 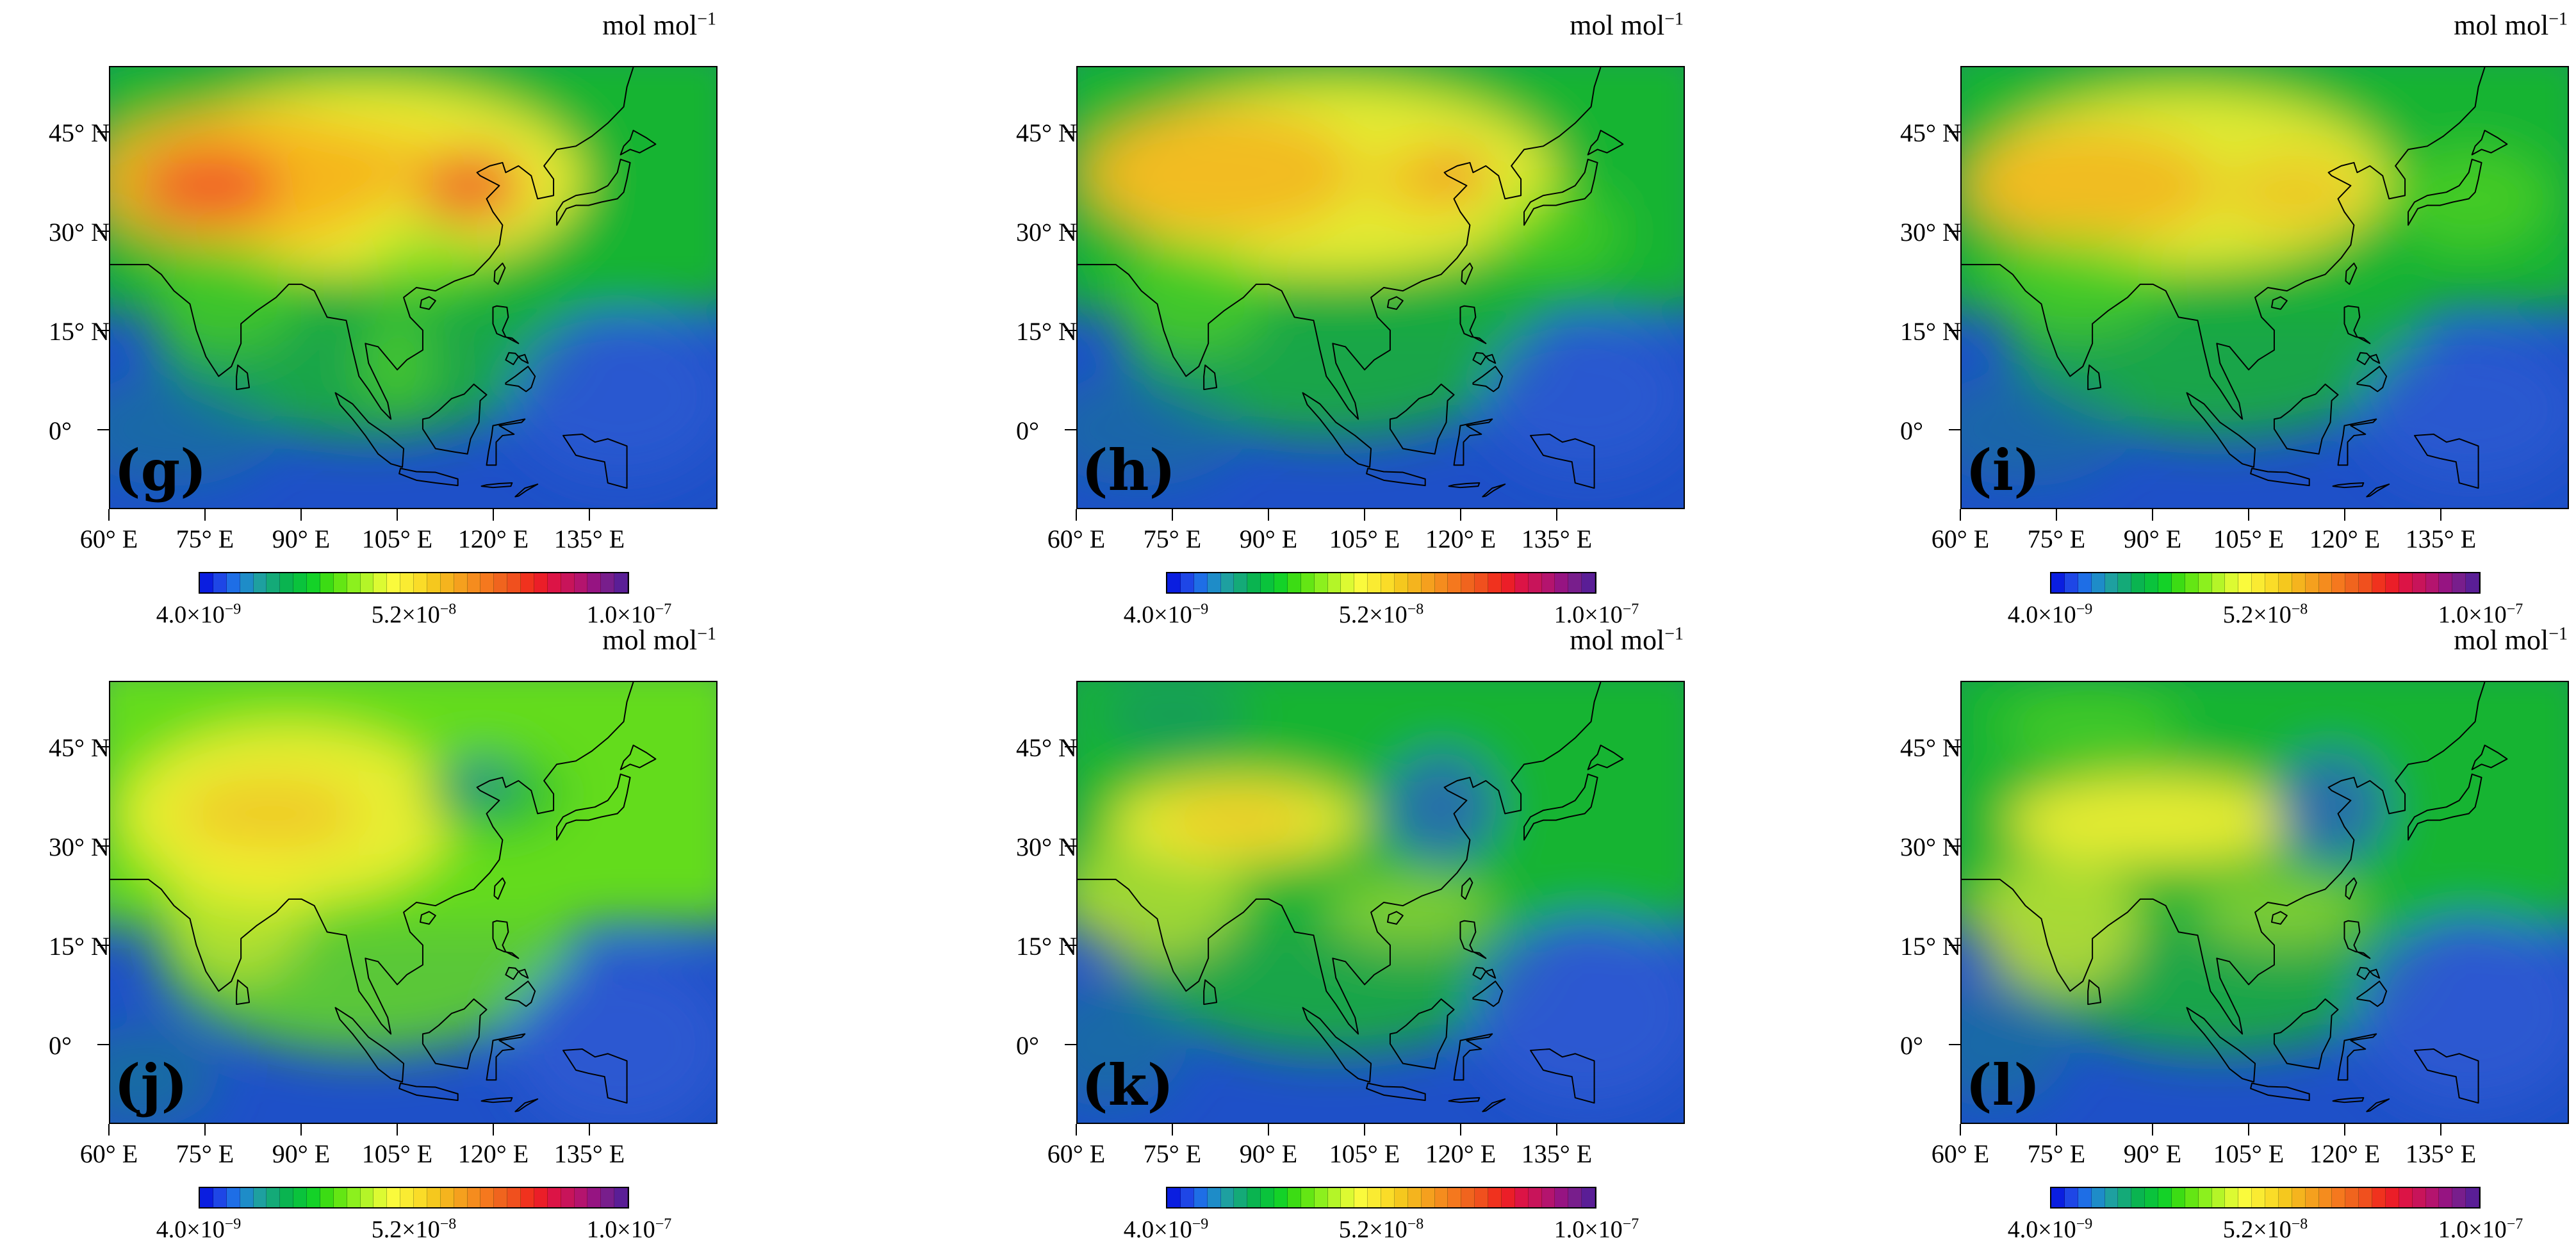 What do you see at coordinates (621, 1229) in the screenshot?
I see `colorbar-mantissa: 1.0×10` at bounding box center [621, 1229].